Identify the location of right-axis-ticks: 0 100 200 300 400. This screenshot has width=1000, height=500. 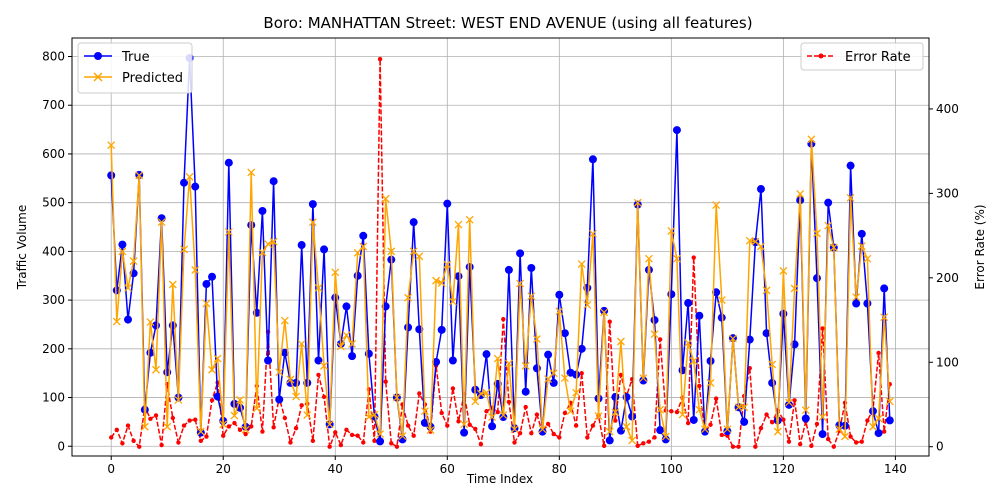
(944, 278).